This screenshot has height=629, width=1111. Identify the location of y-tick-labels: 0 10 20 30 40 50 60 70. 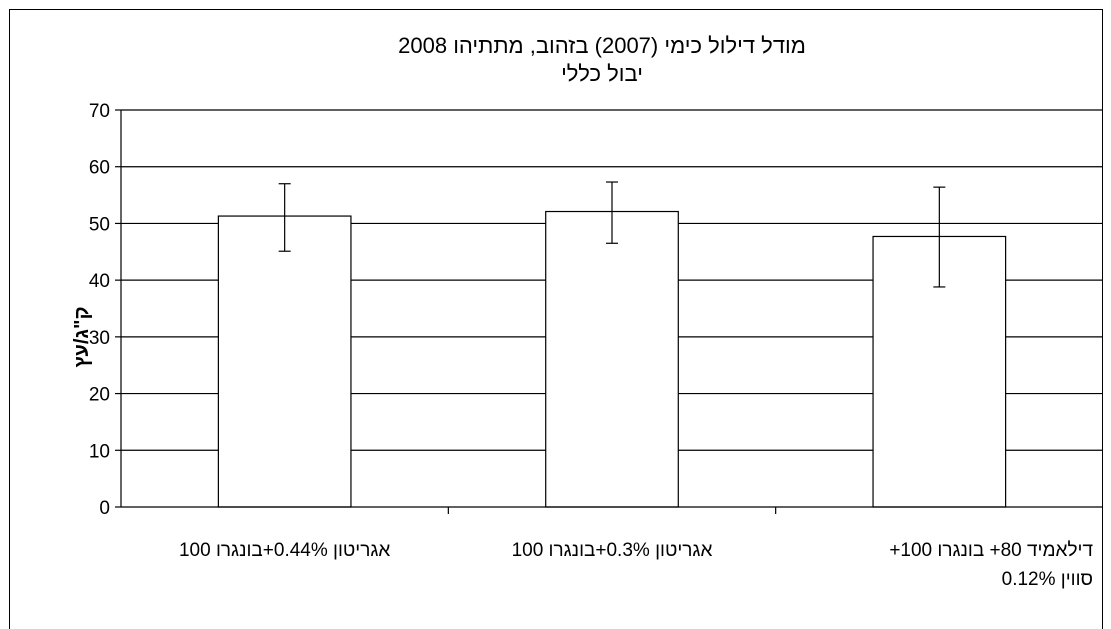
(105, 310).